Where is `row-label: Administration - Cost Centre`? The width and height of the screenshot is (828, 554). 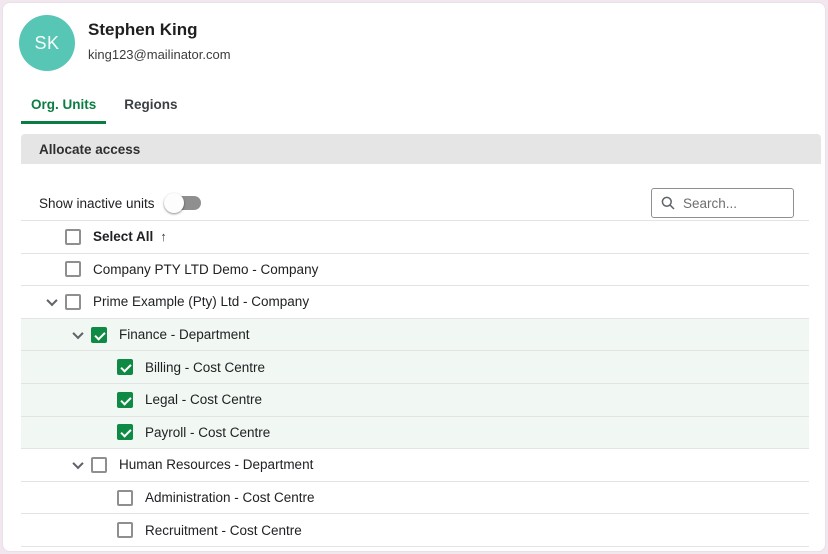 row-label: Administration - Cost Centre is located at coordinates (230, 498).